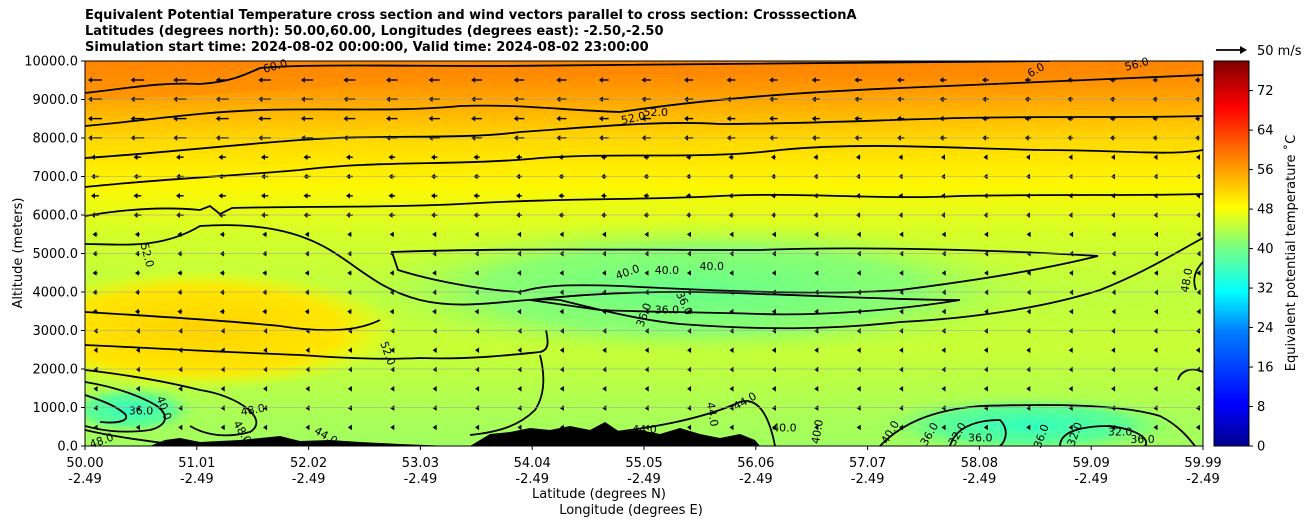 This screenshot has width=1308, height=526. What do you see at coordinates (56, 177) in the screenshot?
I see `y-tick-label: 7000.0` at bounding box center [56, 177].